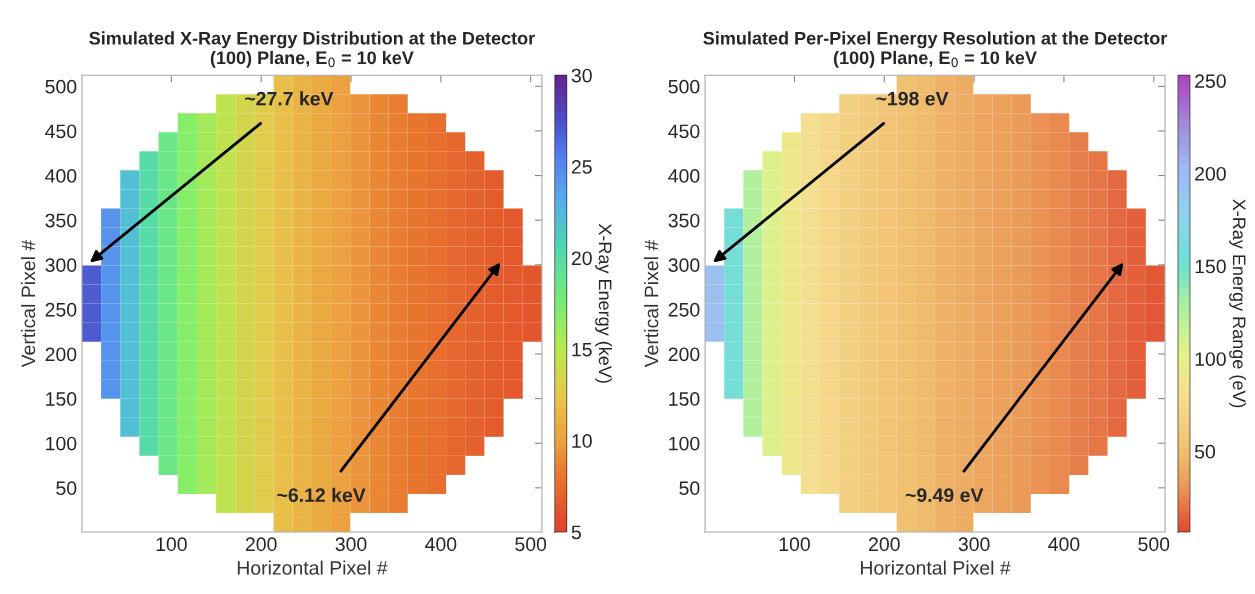 The width and height of the screenshot is (1255, 594). What do you see at coordinates (1238, 303) in the screenshot?
I see `color-bar-title: X-Ray Energy Range (eV)` at bounding box center [1238, 303].